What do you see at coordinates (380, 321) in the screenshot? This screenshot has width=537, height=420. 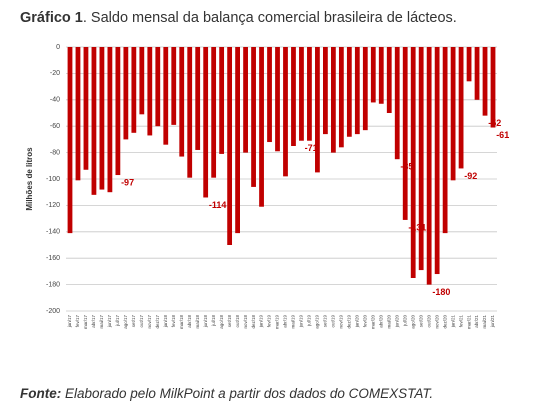 I see `x-tick-label: abr/20` at bounding box center [380, 321].